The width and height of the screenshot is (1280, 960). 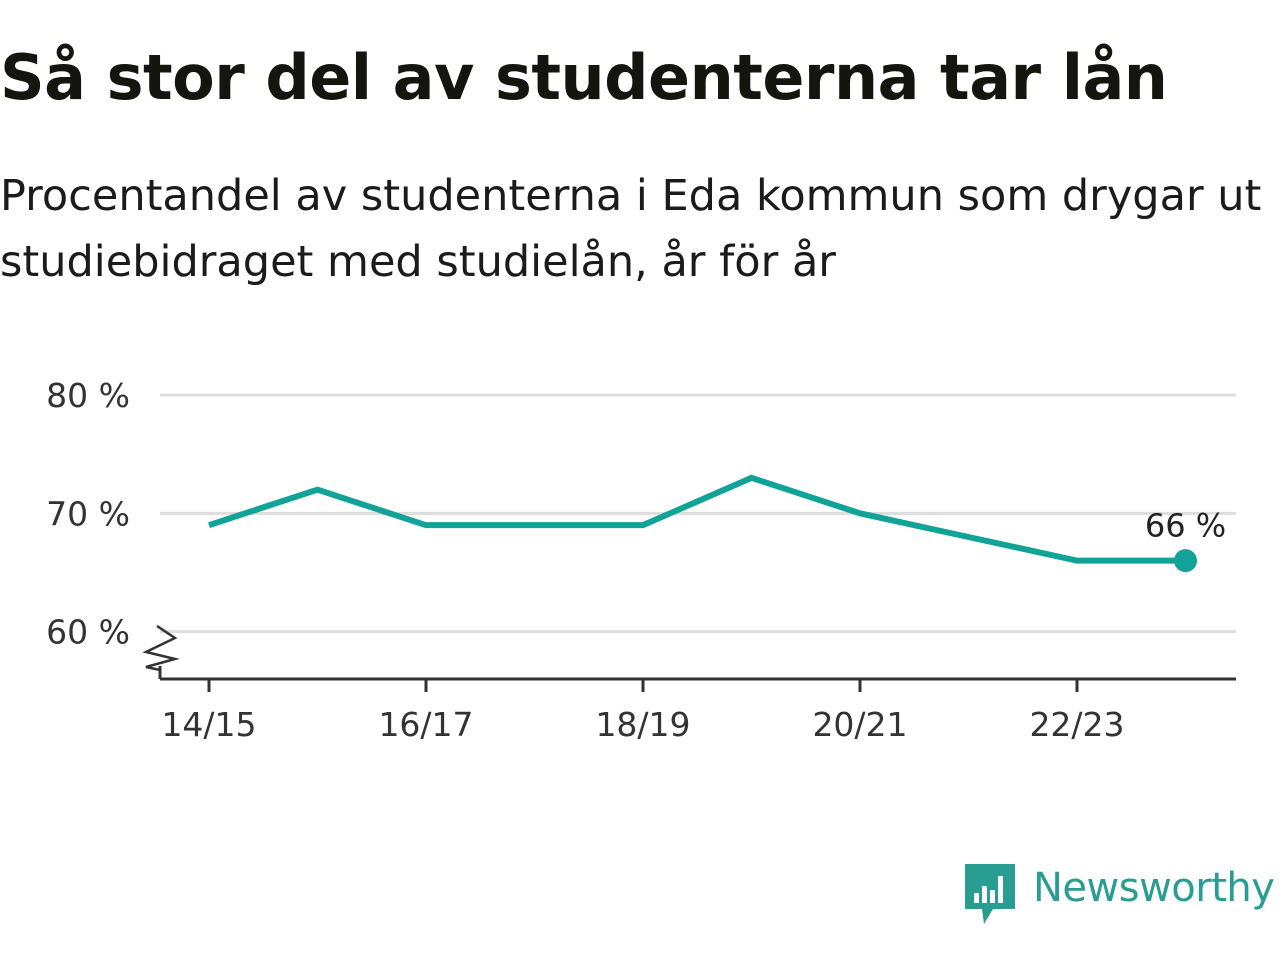 I want to click on x-tick-label: 18/19, so click(x=642, y=724).